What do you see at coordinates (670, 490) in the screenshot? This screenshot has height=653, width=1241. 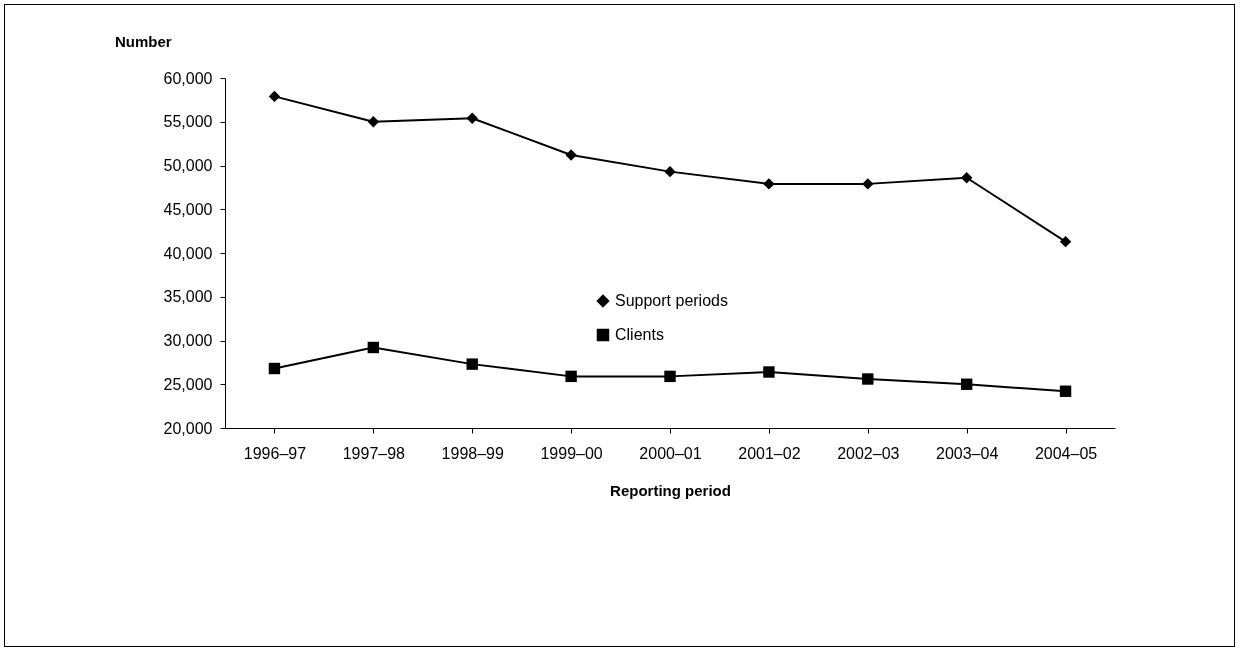 I see `x-axis-title: Reporting period` at bounding box center [670, 490].